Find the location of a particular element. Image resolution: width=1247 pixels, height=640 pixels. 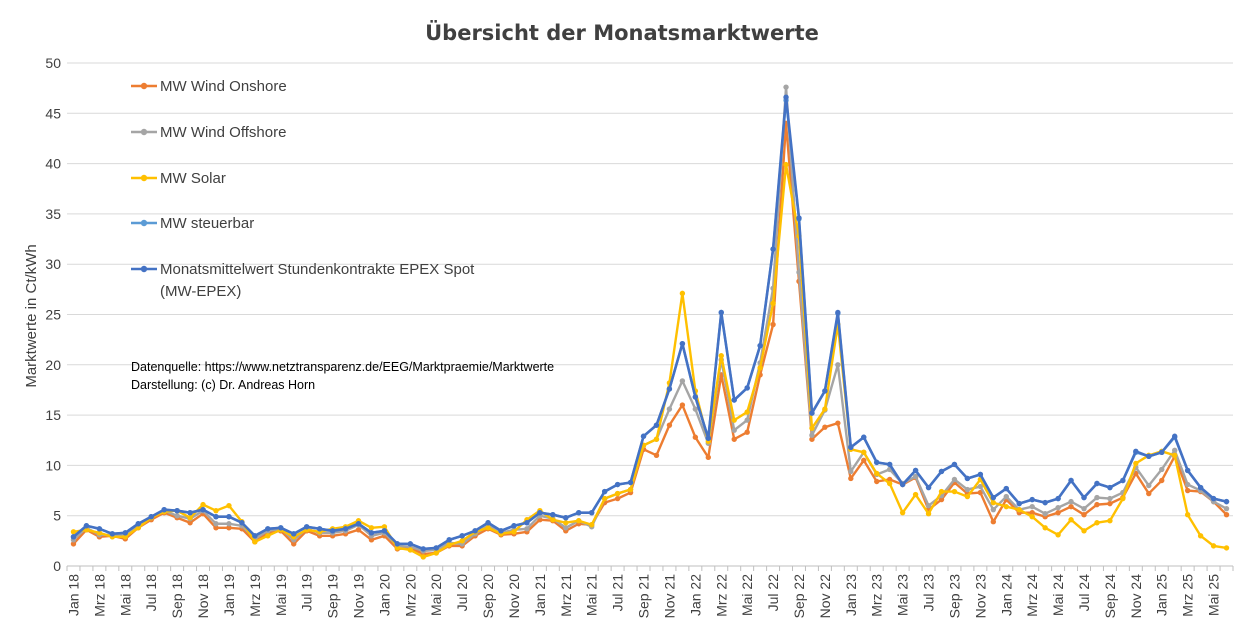

y-tick-label: 50 is located at coordinates (53, 63).